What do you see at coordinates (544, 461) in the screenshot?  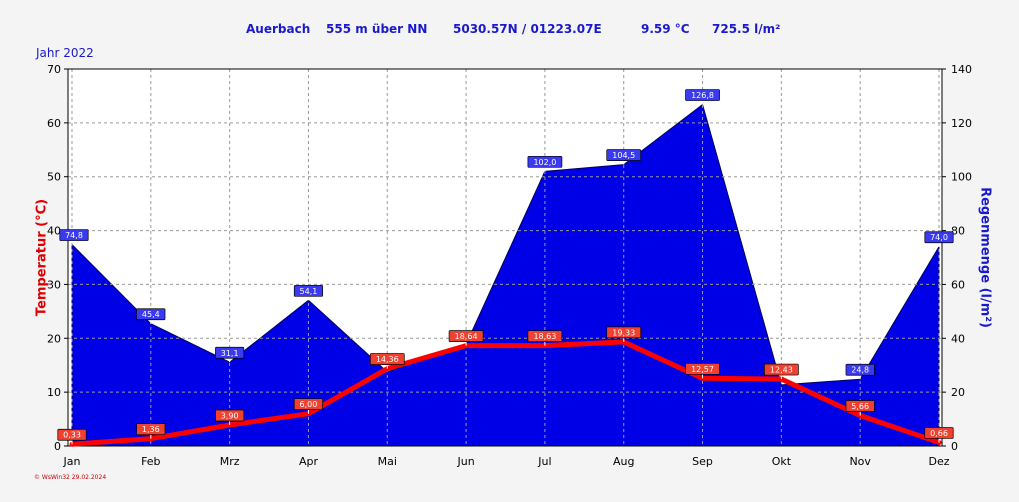 I see `x-tick-label: Jul` at bounding box center [544, 461].